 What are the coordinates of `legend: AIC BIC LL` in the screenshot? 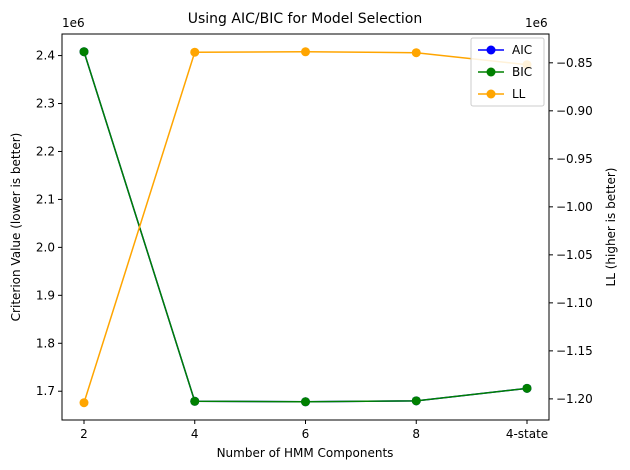 It's located at (507, 72).